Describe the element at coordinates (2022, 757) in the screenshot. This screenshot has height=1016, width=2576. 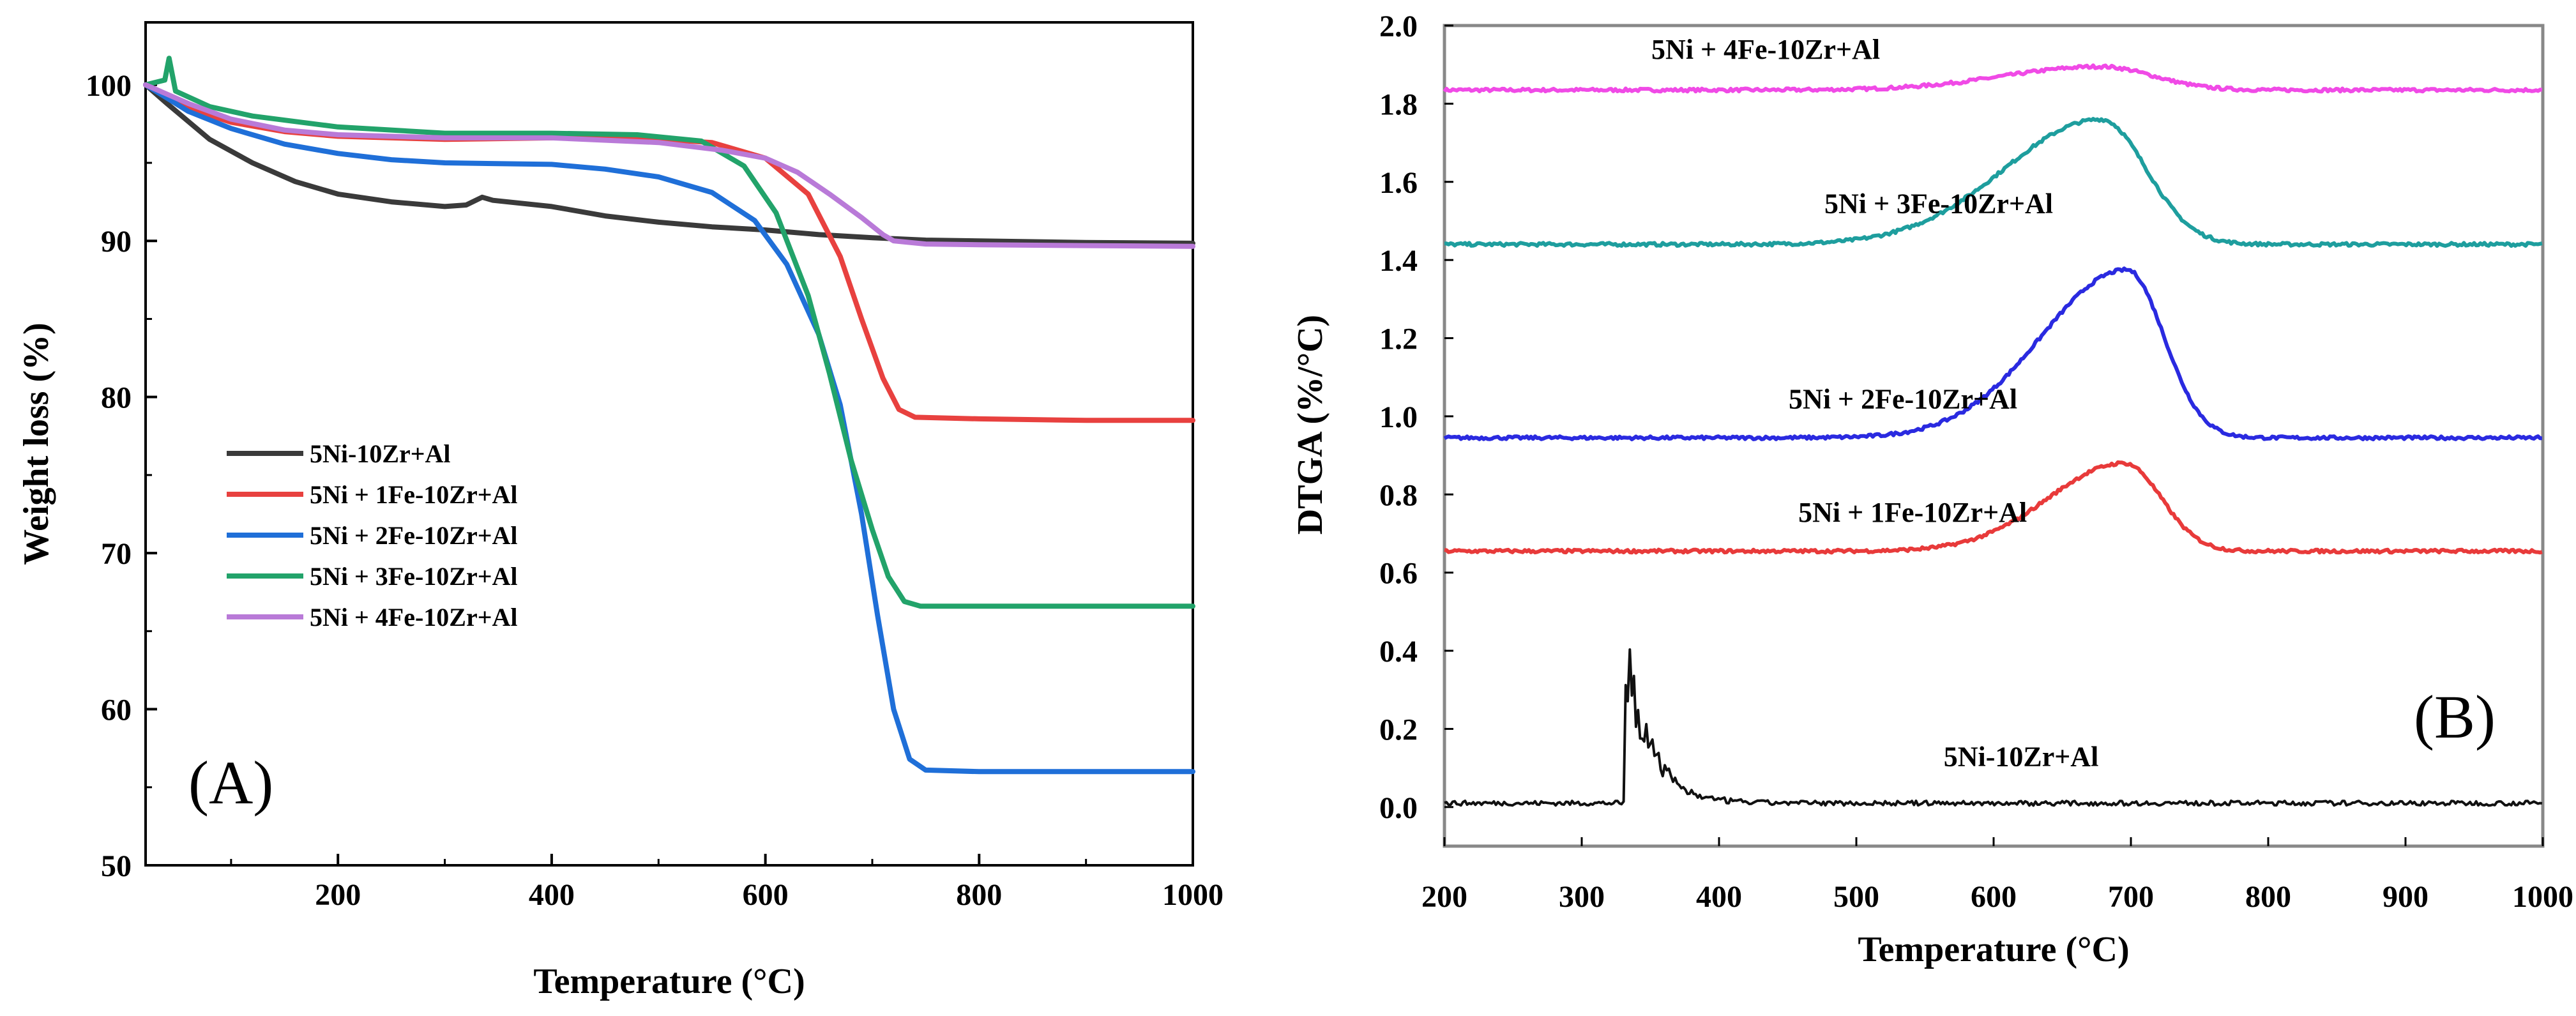
I see `panel-b-series-label-5ni-10zr-al: 5Ni-10Zr+Al` at that location.